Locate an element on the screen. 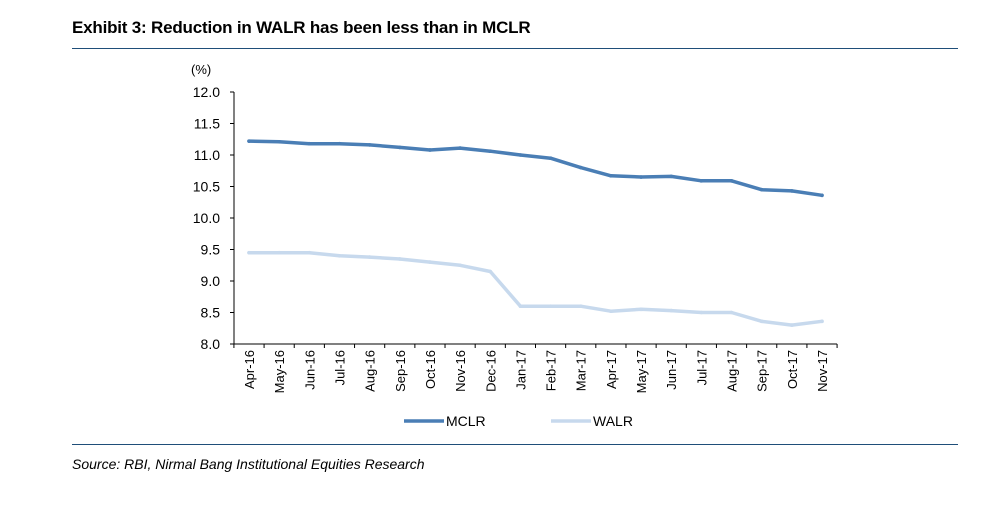  y-tick-label: 8.5 is located at coordinates (211, 313).